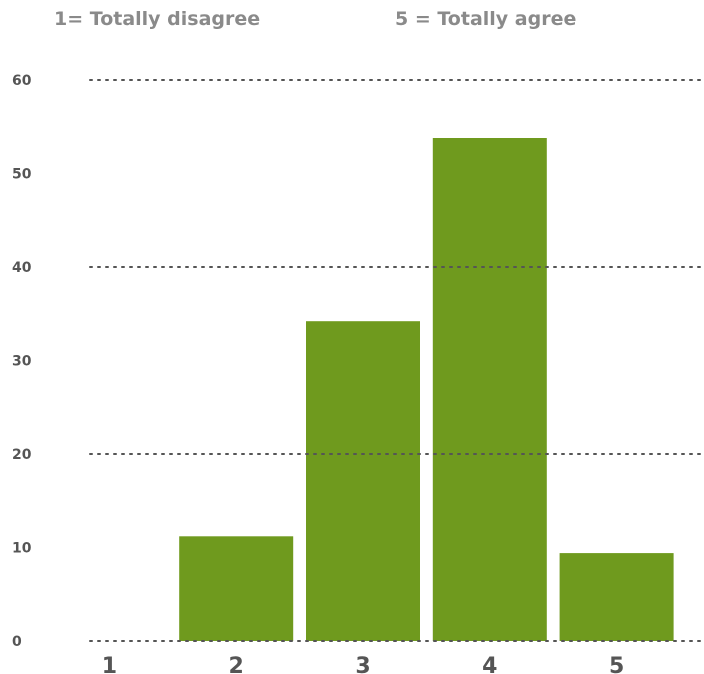 Image resolution: width=704 pixels, height=674 pixels. I want to click on x-tick-label-2: 2, so click(236, 664).